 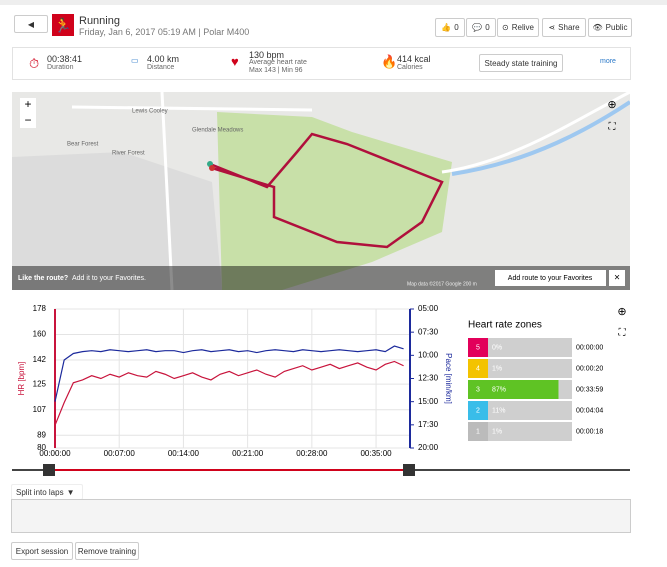 What do you see at coordinates (248, 453) in the screenshot?
I see `x-tick-label: 00:21:00` at bounding box center [248, 453].